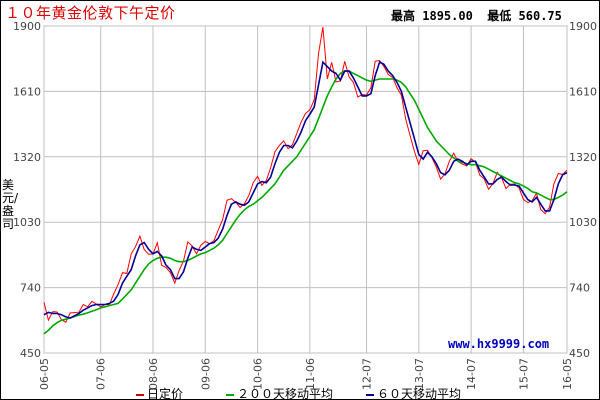  I want to click on x-tick-label: 08-06, so click(153, 374).